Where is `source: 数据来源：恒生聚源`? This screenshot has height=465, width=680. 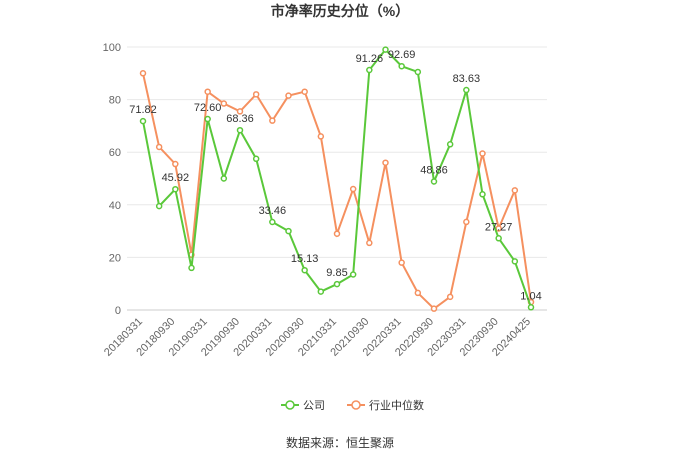
source: 数据来源：恒生聚源 is located at coordinates (340, 442).